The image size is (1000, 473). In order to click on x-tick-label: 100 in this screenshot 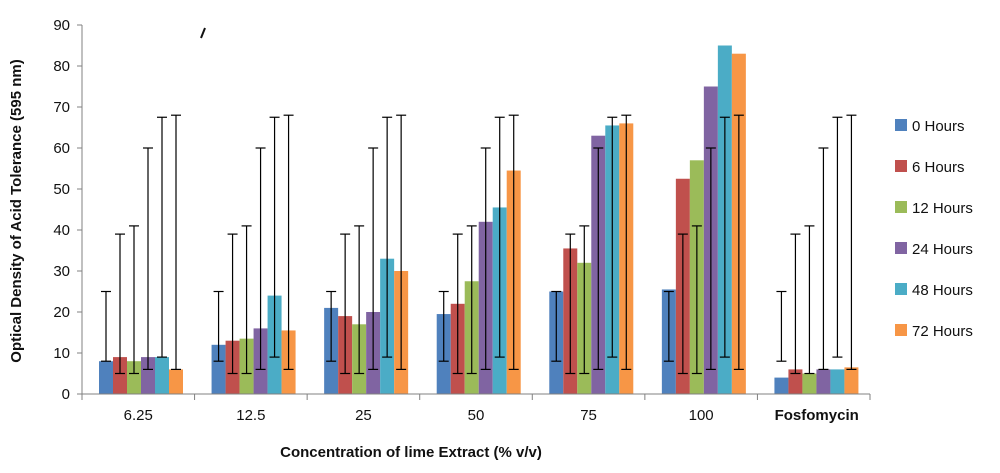, I will do `click(701, 415)`.